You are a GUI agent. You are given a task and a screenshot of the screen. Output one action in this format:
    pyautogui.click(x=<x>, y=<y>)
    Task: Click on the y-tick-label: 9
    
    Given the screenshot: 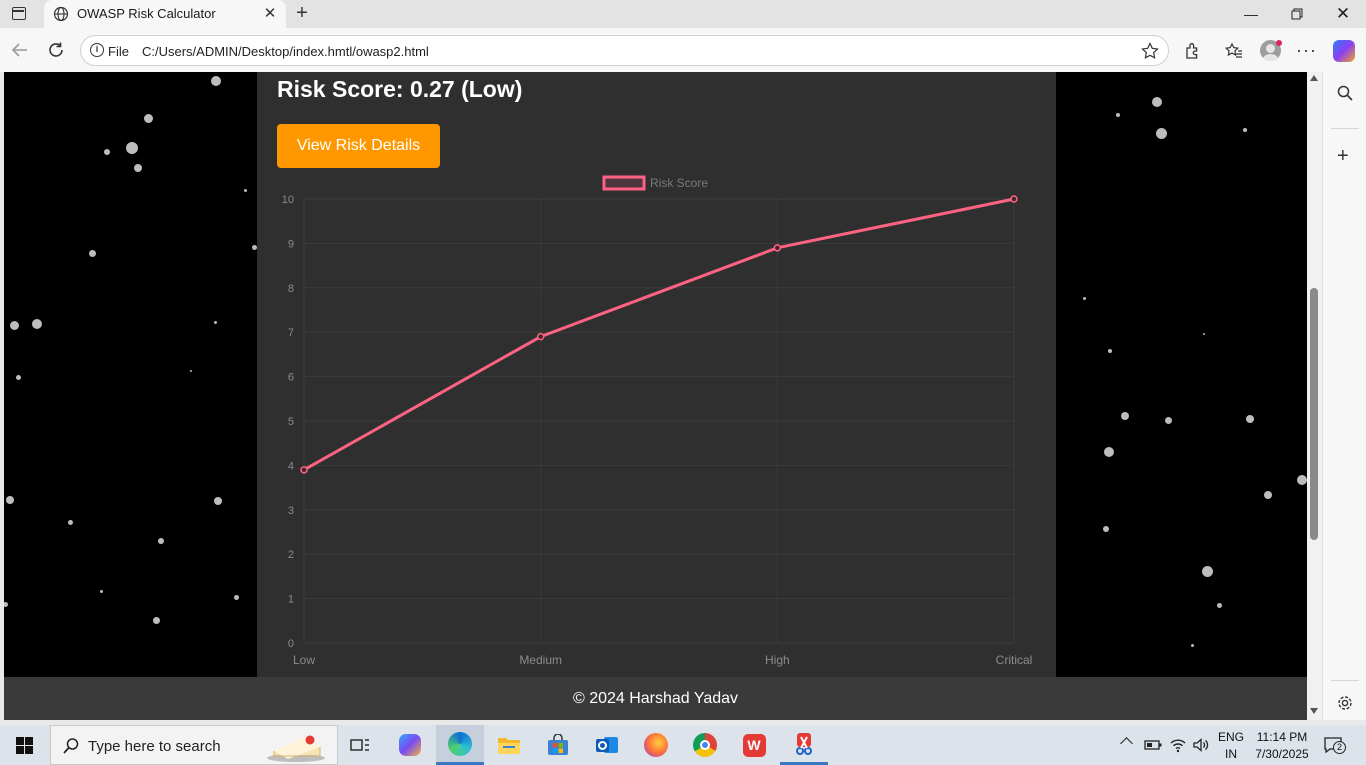 What is the action you would take?
    pyautogui.click(x=291, y=244)
    